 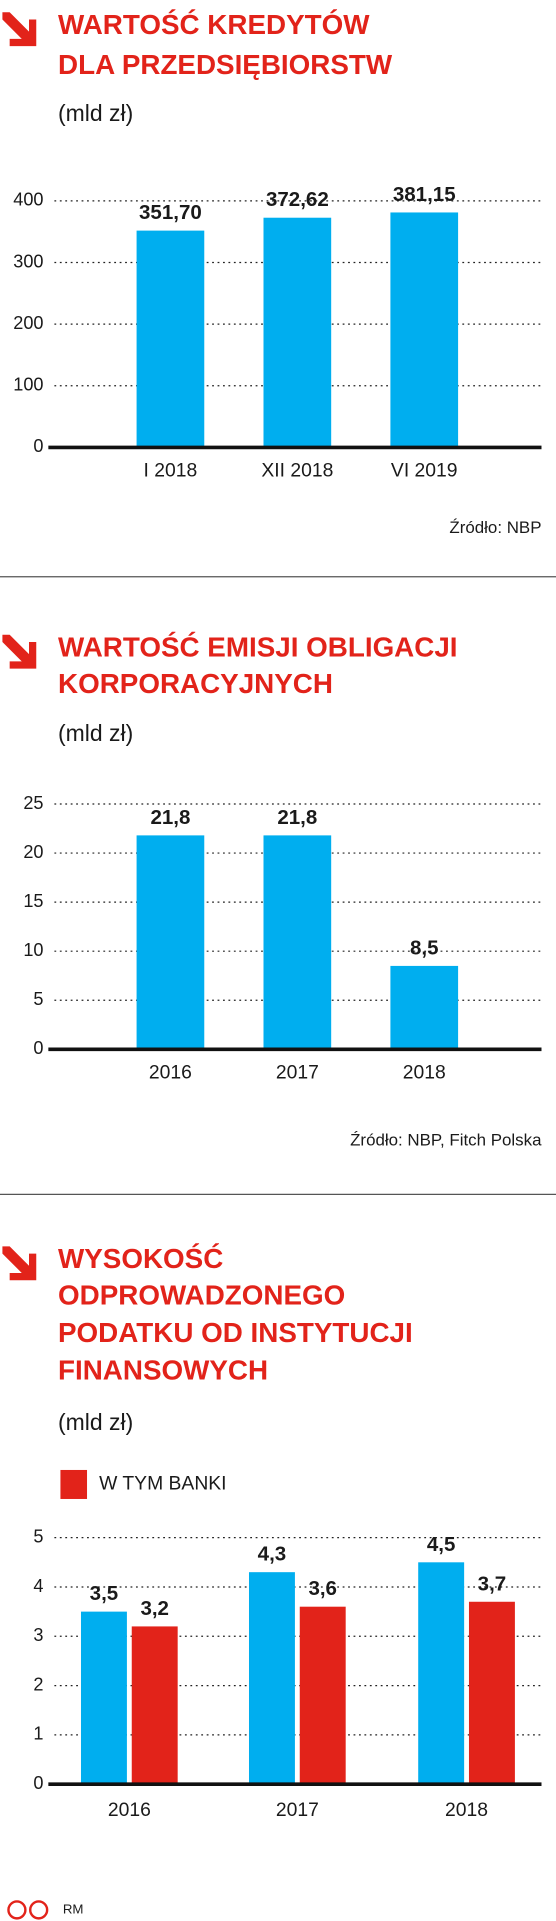 What do you see at coordinates (28, 200) in the screenshot?
I see `y-tick-label: 400` at bounding box center [28, 200].